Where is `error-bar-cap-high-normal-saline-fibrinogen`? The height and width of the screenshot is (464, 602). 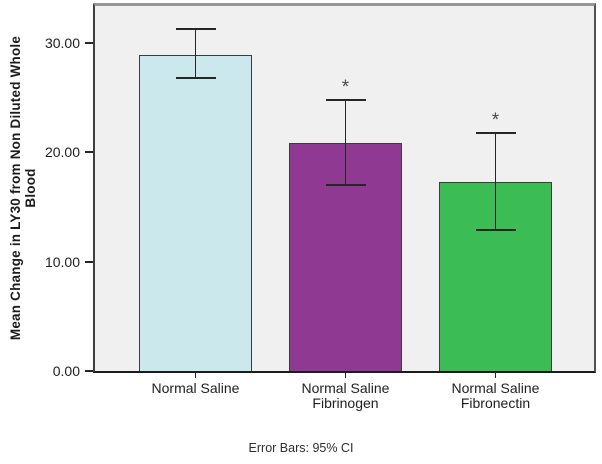 error-bar-cap-high-normal-saline-fibrinogen is located at coordinates (345, 99).